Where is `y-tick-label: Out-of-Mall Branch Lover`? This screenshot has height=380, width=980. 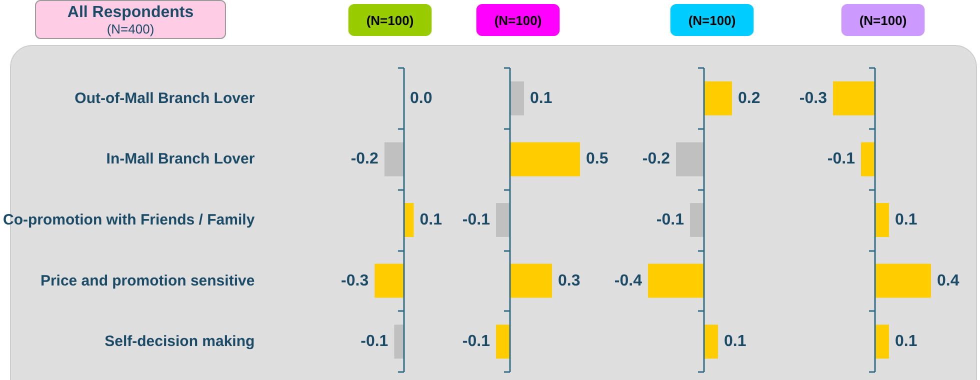
y-tick-label: Out-of-Mall Branch Lover is located at coordinates (164, 98).